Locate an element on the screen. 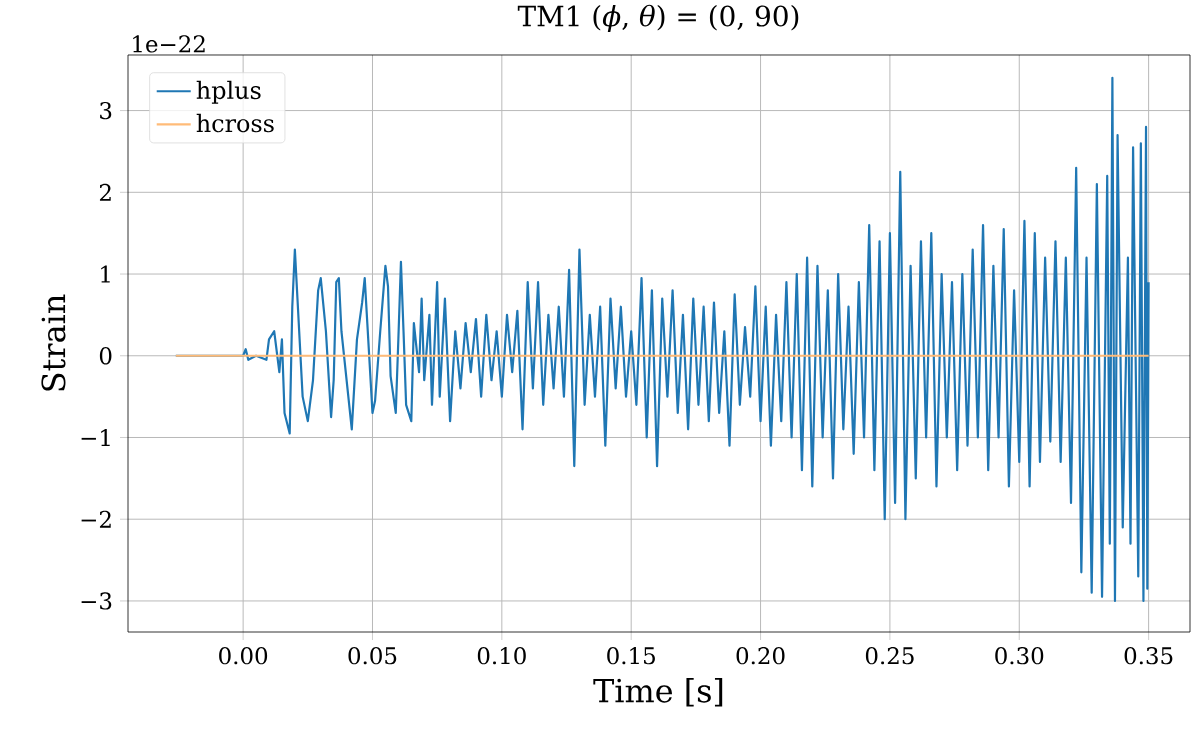 This screenshot has height=732, width=1191. x-tick-label: 0.25 is located at coordinates (889, 656).